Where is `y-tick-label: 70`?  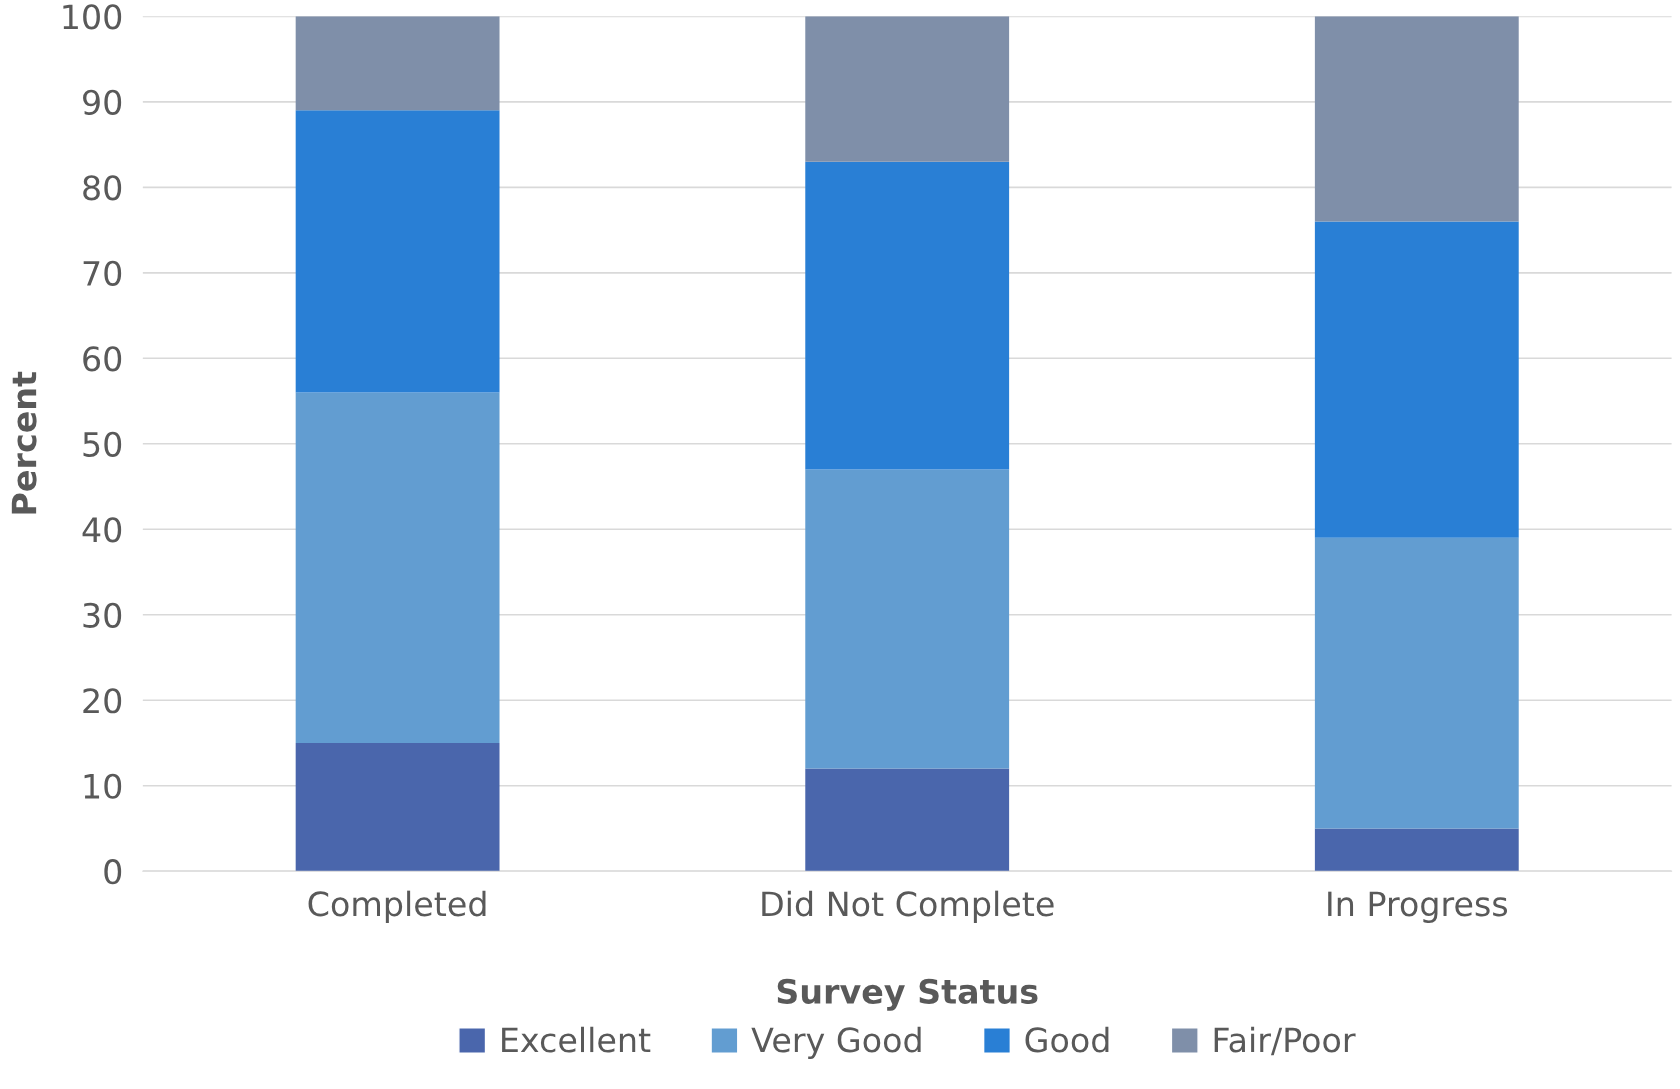
y-tick-label: 70 is located at coordinates (102, 273).